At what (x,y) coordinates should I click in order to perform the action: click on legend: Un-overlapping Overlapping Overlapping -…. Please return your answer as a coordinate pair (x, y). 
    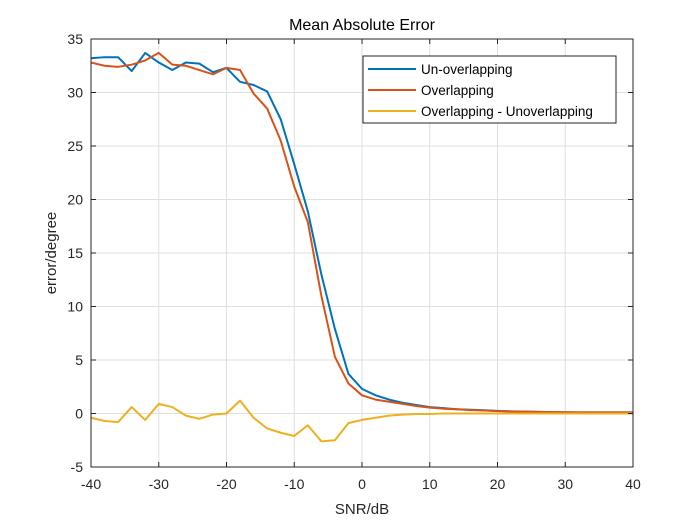
    Looking at the image, I should click on (489, 89).